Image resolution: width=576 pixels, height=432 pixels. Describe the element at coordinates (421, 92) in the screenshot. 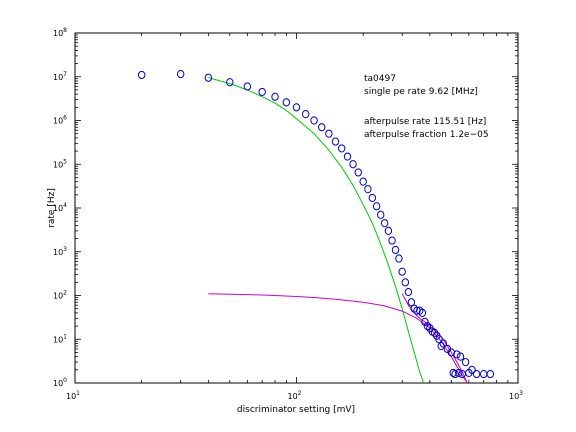

I see `annotation-single-pe-rate: single pe rate 9.62 [MHz]` at that location.